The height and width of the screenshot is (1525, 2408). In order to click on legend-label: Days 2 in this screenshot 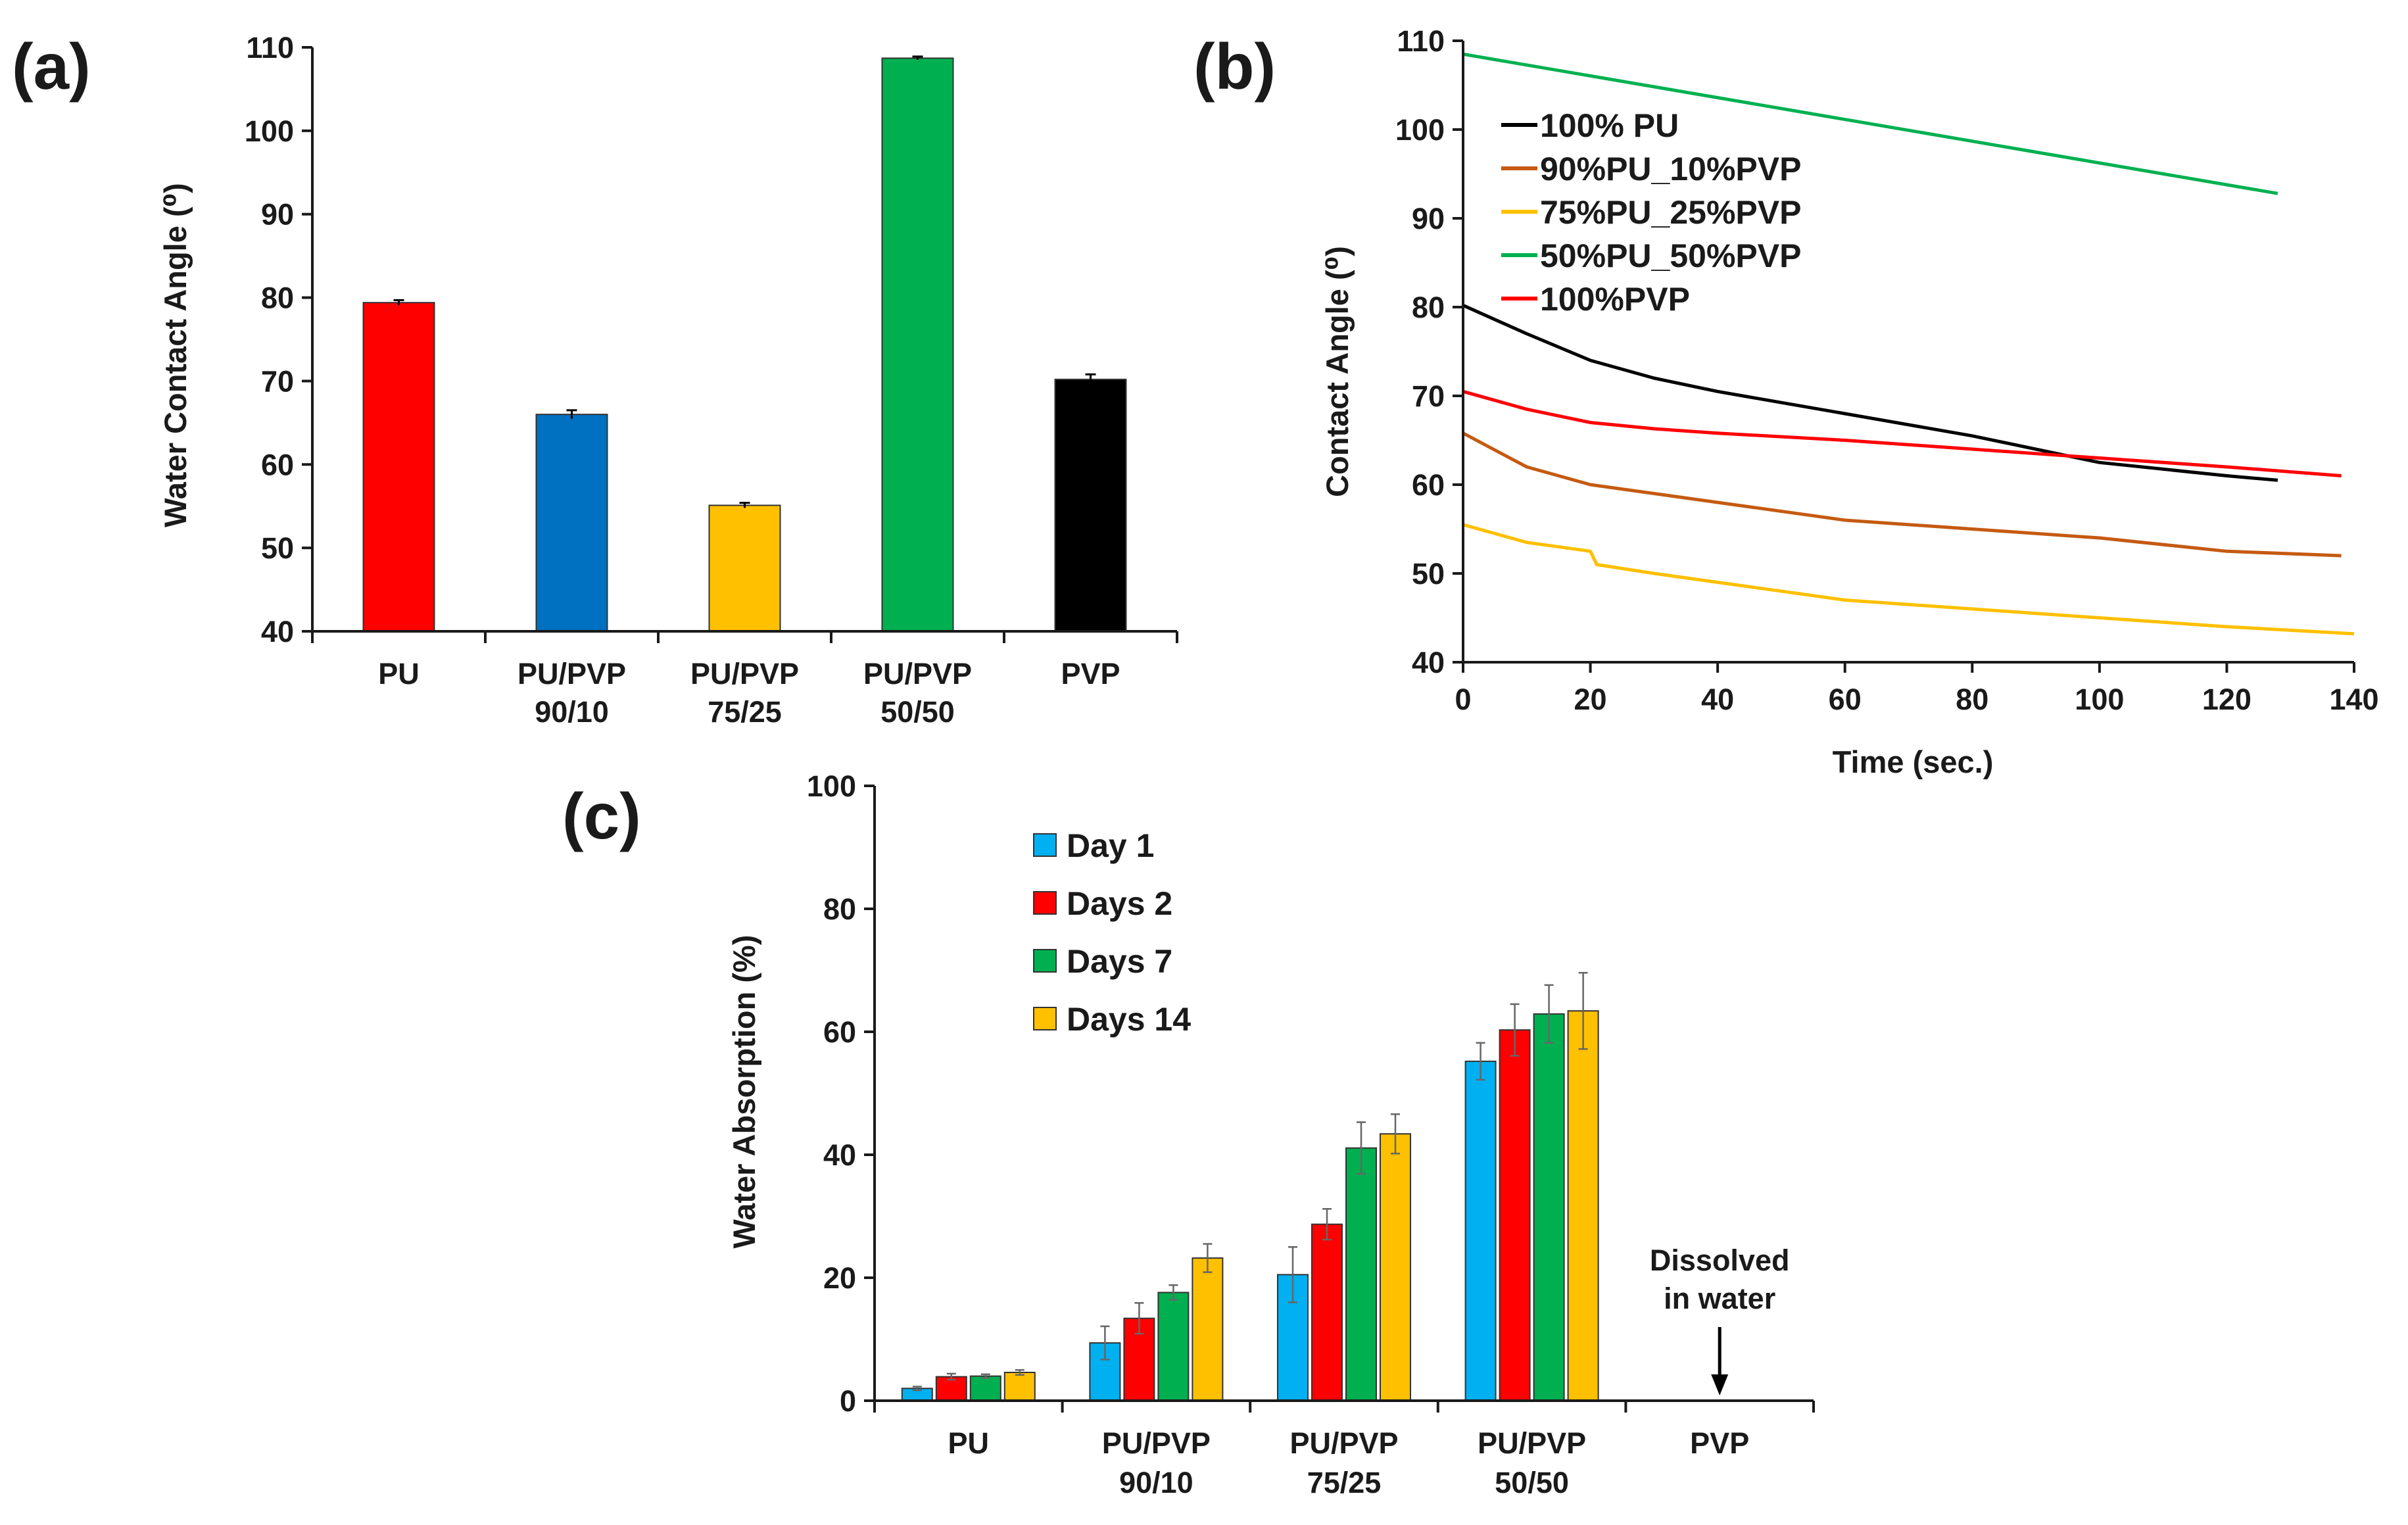, I will do `click(1119, 903)`.